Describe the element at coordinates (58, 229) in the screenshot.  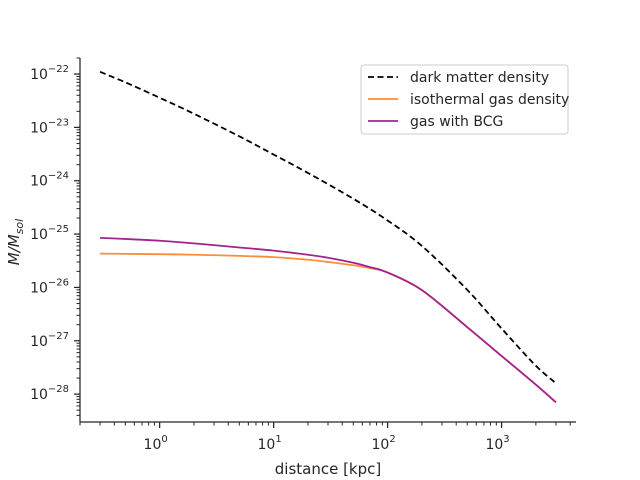
I see `y-tick-label-exp: −25` at that location.